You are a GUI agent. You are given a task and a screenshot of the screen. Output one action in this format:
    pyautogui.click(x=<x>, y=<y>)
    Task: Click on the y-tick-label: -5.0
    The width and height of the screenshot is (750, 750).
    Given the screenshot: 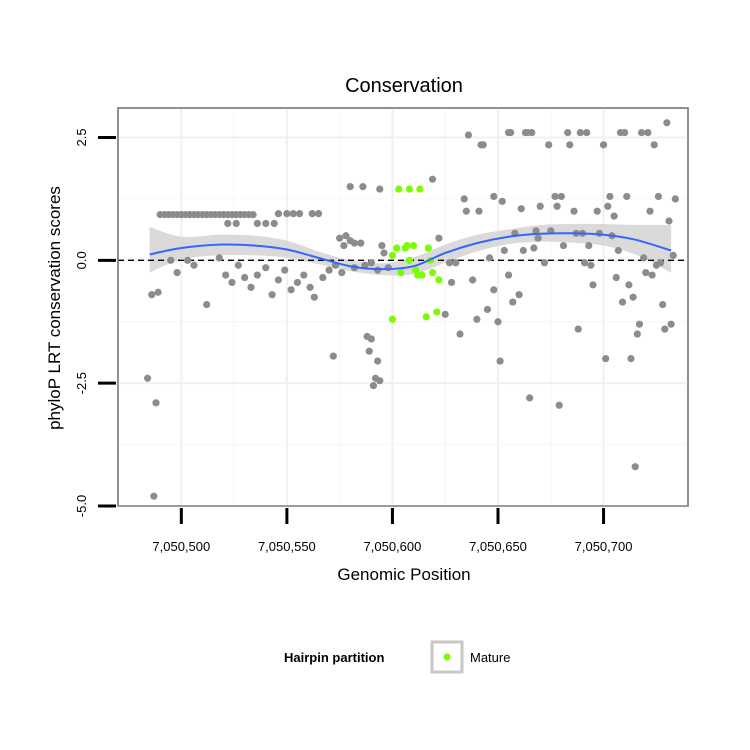 What is the action you would take?
    pyautogui.click(x=81, y=506)
    